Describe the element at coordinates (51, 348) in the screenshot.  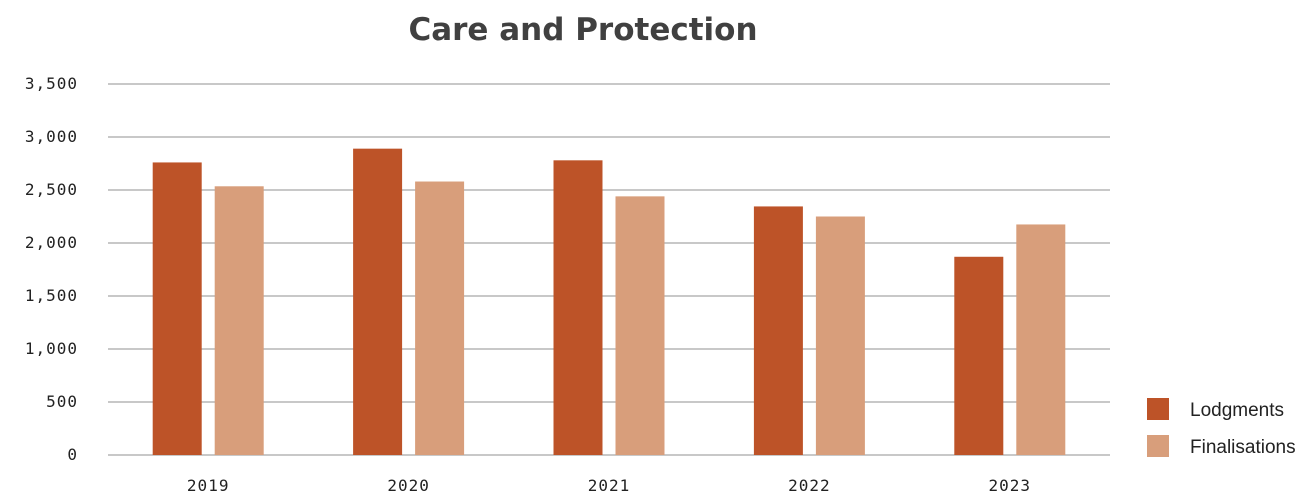
I see `y-tick-label: 1,000` at that location.